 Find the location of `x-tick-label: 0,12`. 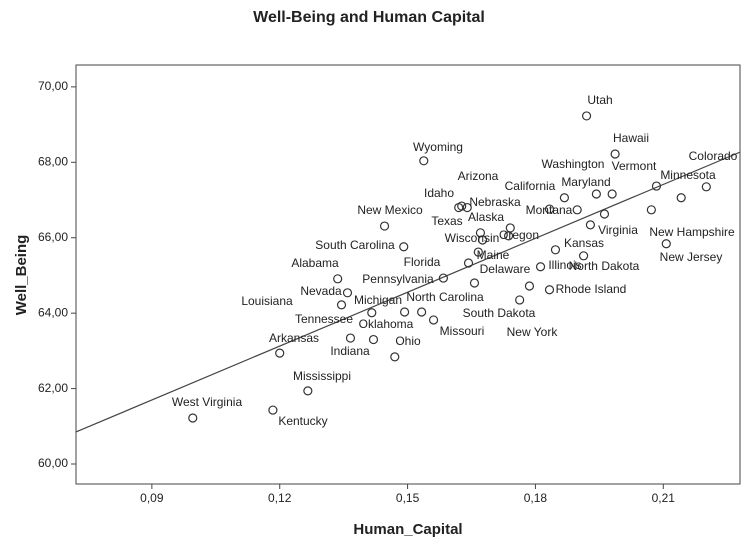

x-tick-label: 0,12 is located at coordinates (280, 498).